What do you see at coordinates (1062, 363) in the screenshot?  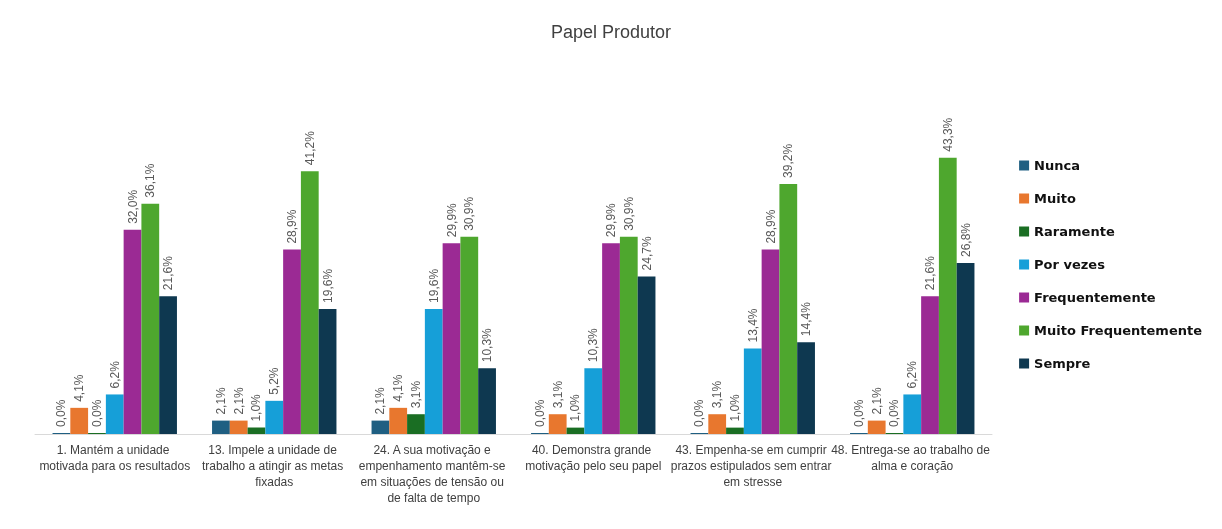 I see `legend-label: Sempre` at bounding box center [1062, 363].